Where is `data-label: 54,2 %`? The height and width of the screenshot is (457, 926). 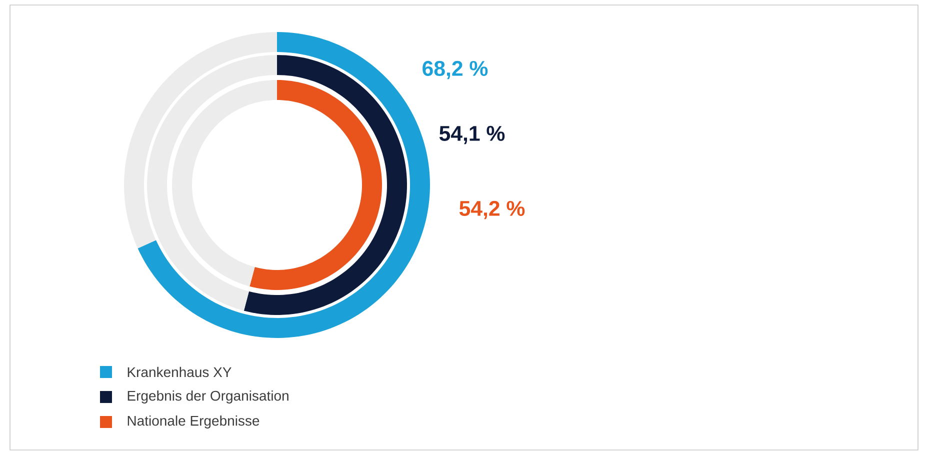
data-label: 54,2 % is located at coordinates (492, 210).